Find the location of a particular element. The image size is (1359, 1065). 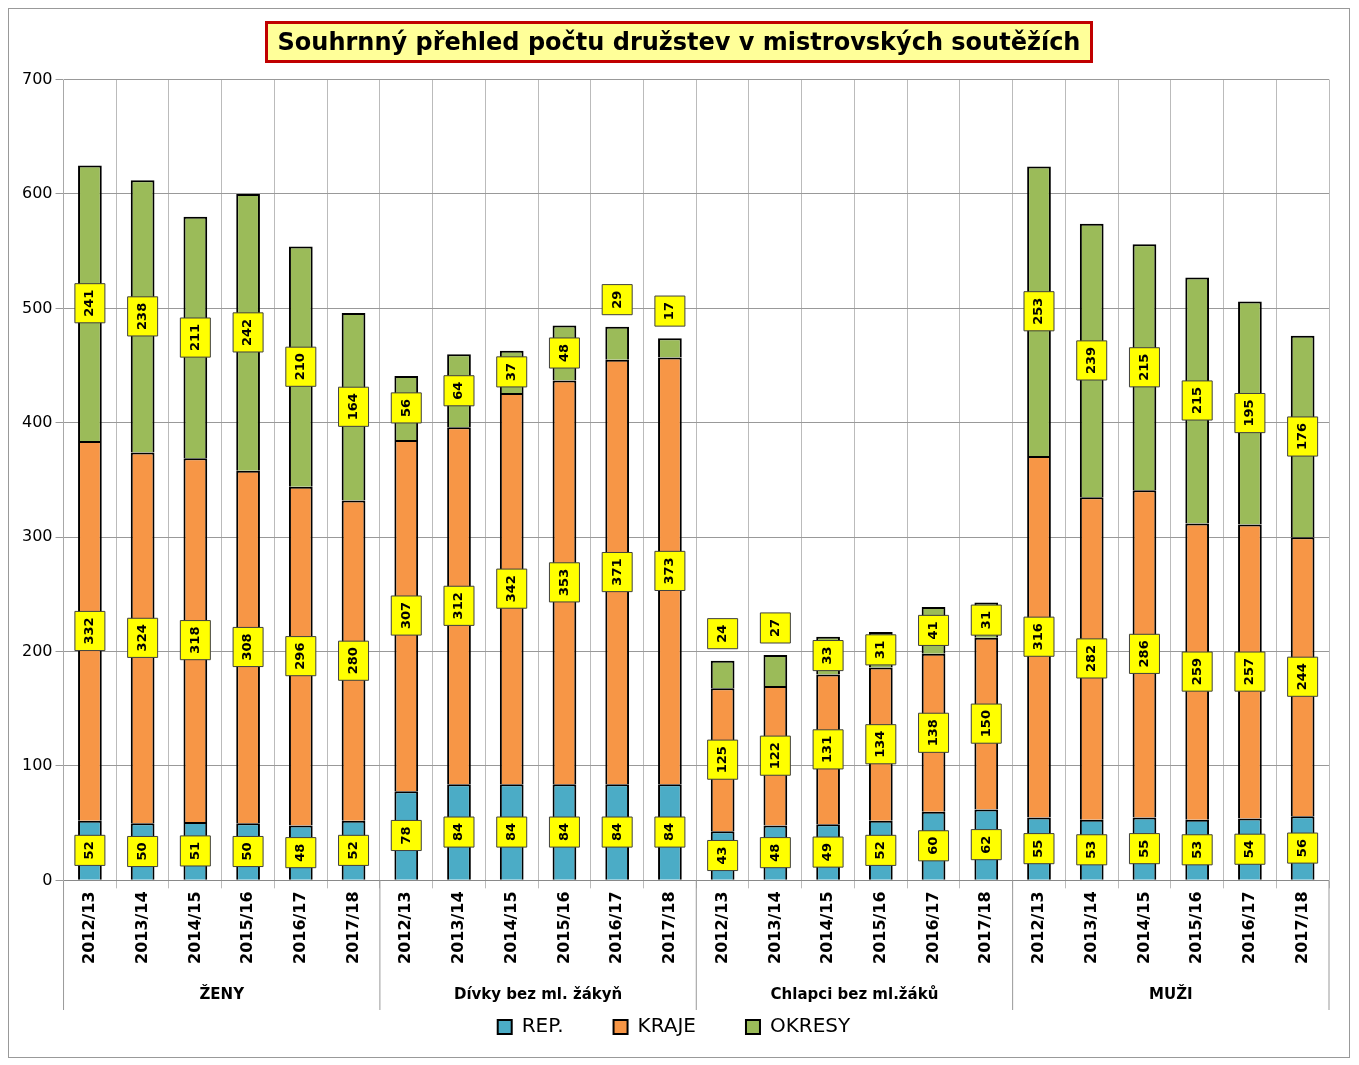

data-label: 241 is located at coordinates (89, 303).